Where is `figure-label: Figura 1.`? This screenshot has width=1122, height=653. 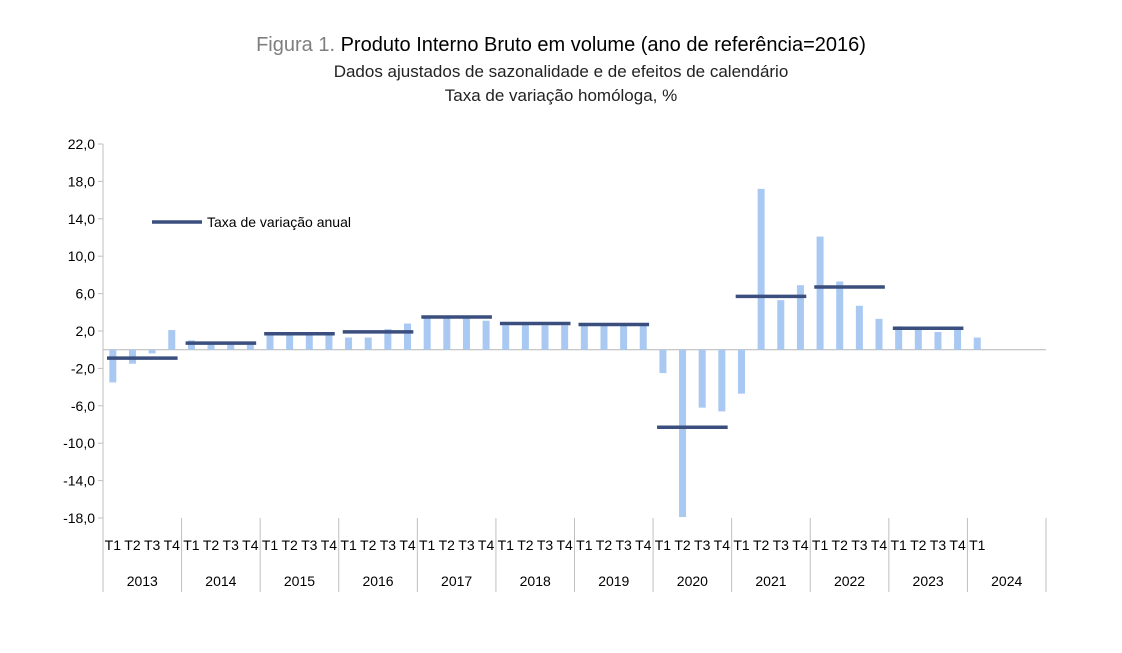 figure-label: Figura 1. is located at coordinates (296, 45).